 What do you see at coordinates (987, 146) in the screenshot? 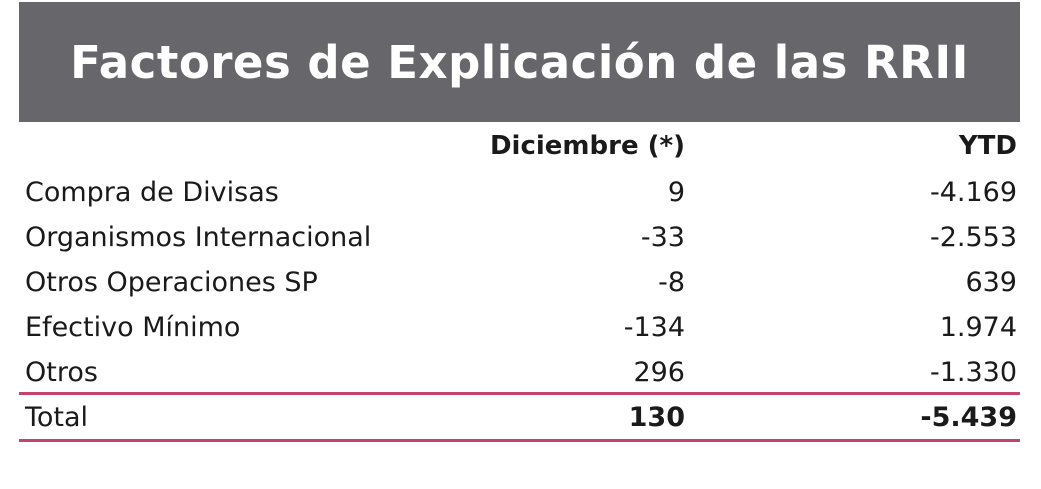
I see `header-ytd: YTD` at bounding box center [987, 146].